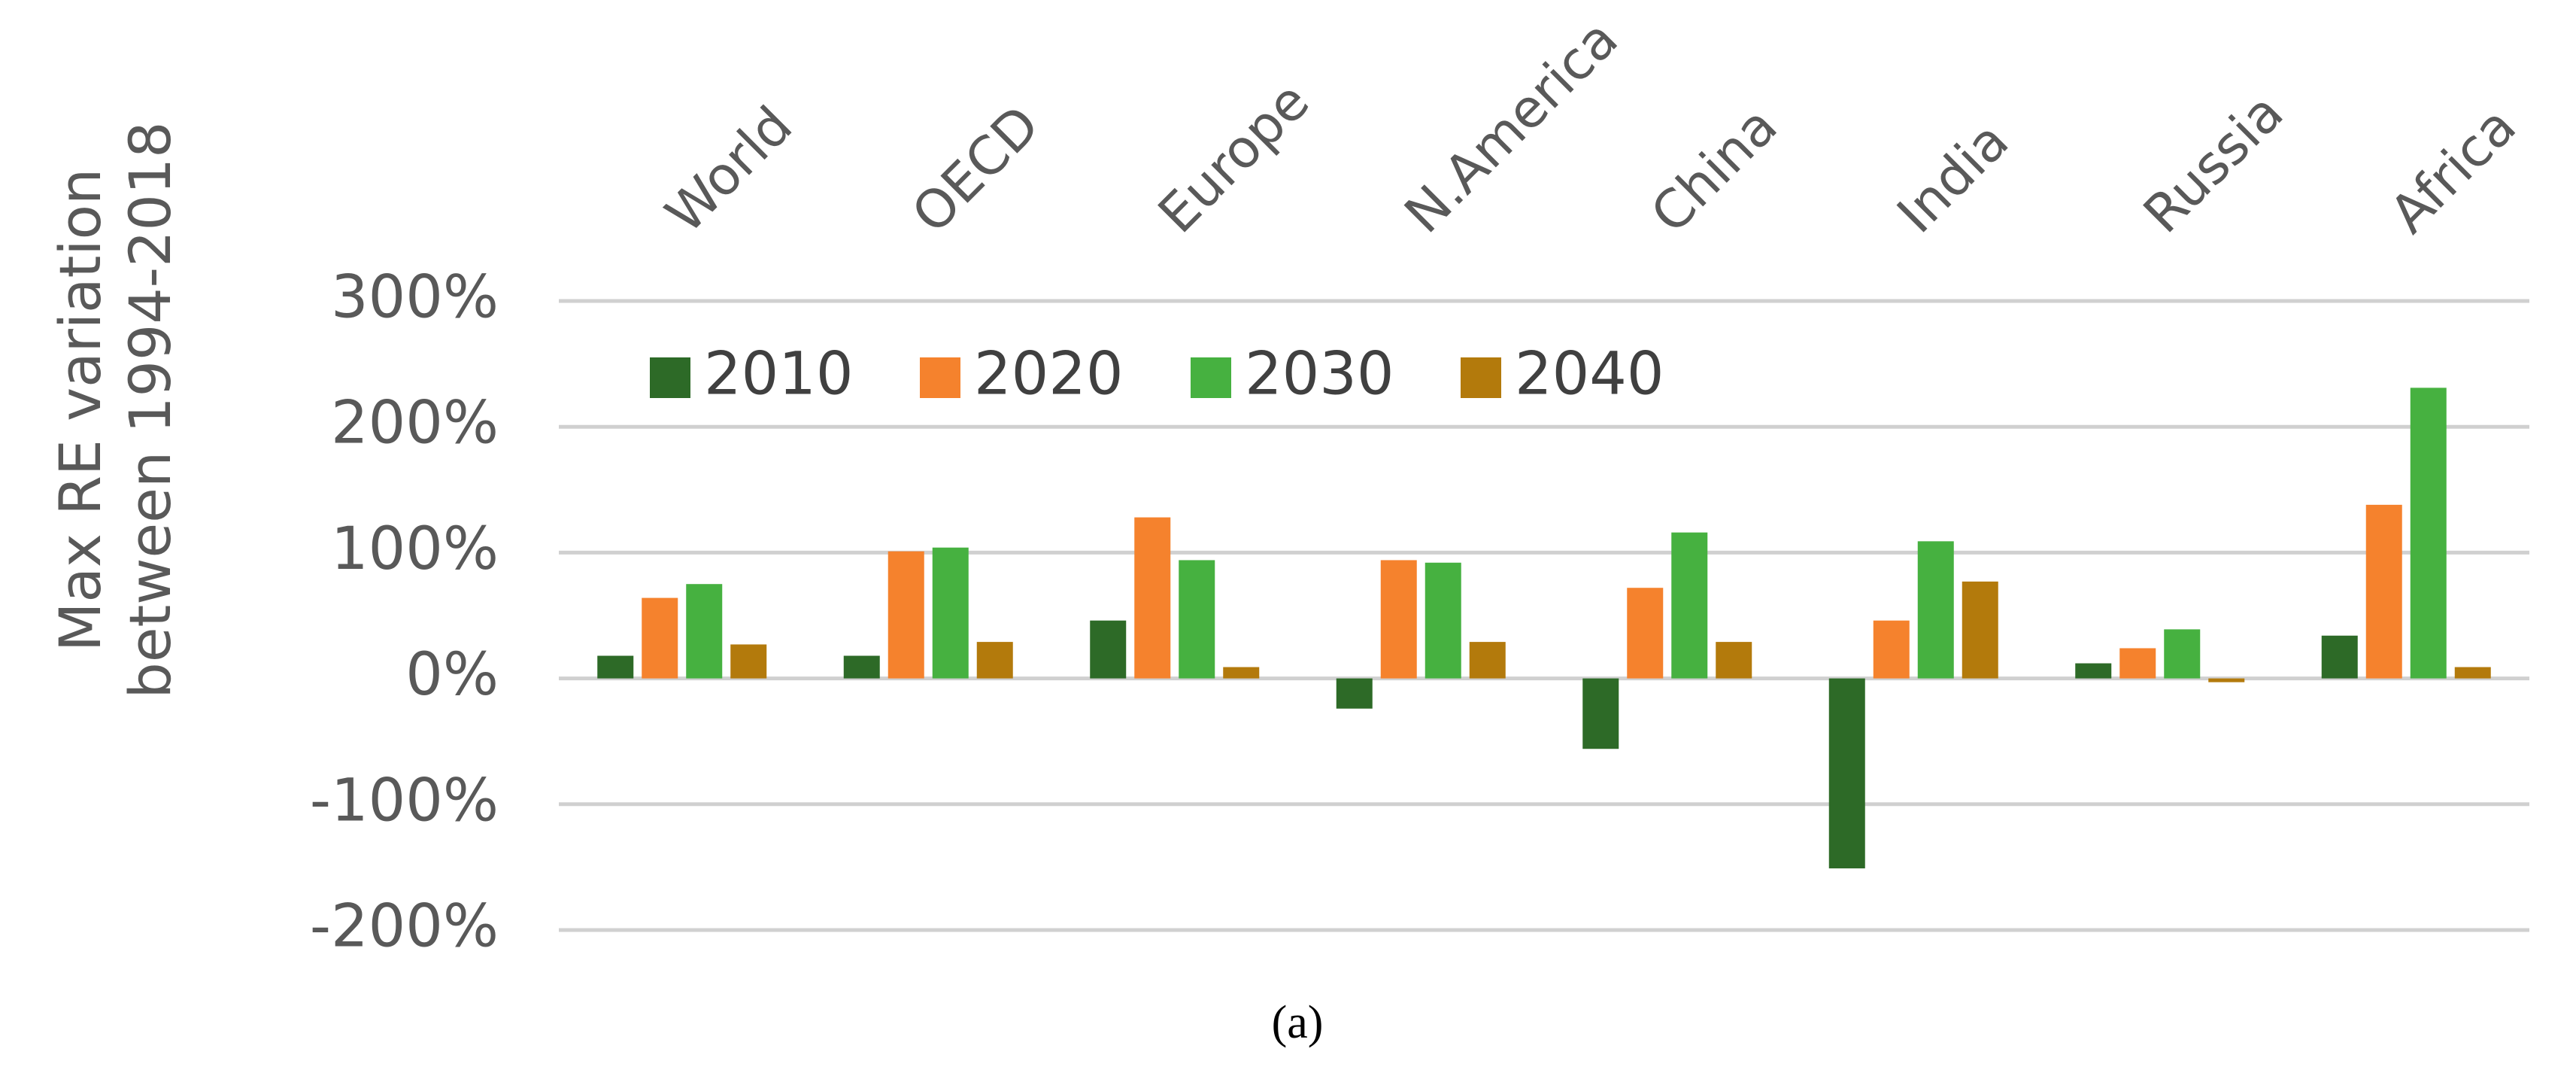 The height and width of the screenshot is (1073, 2576). What do you see at coordinates (452, 675) in the screenshot?
I see `y-tick-label: 0%` at bounding box center [452, 675].